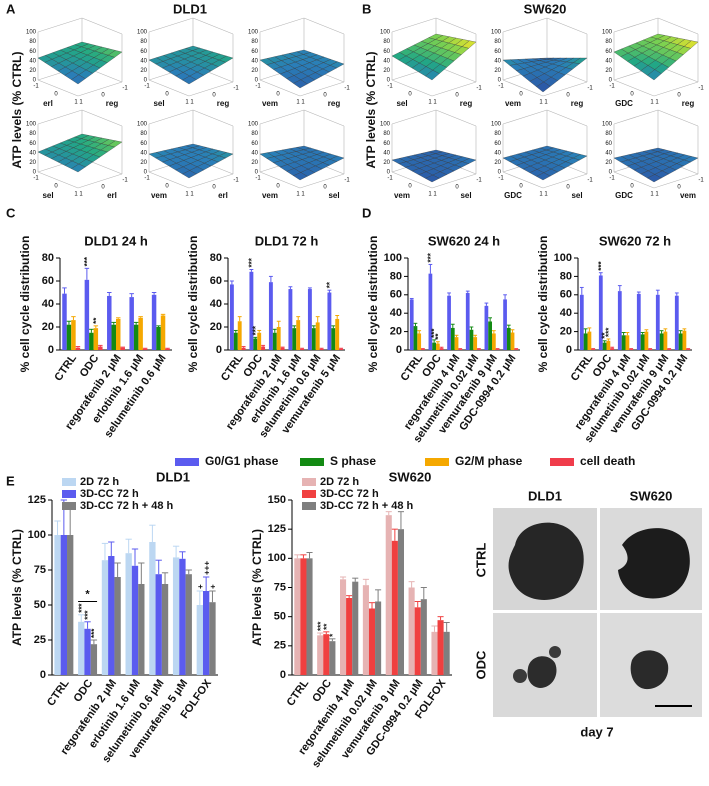  I want to click on x-tick-label: CTRL, so click(232, 367).